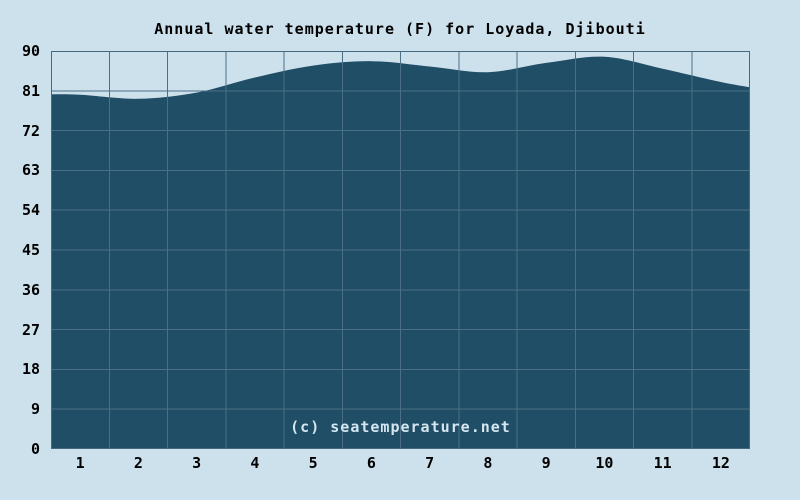  I want to click on y-tick-label: 18, so click(30, 369).